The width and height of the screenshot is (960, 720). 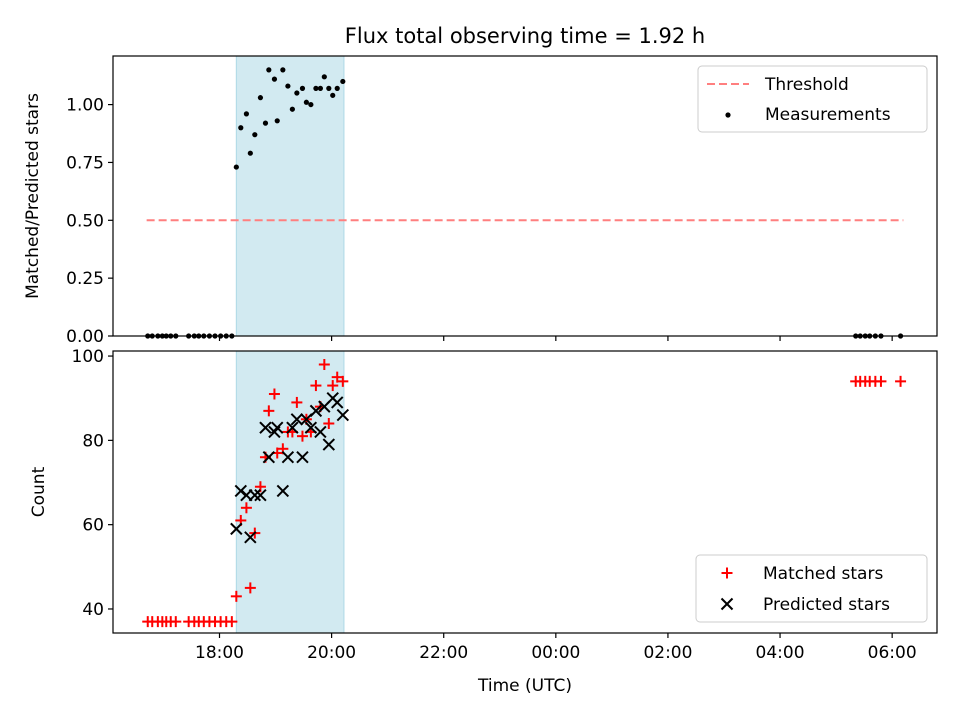 What do you see at coordinates (780, 653) in the screenshot?
I see `x-tick-label: 04:00` at bounding box center [780, 653].